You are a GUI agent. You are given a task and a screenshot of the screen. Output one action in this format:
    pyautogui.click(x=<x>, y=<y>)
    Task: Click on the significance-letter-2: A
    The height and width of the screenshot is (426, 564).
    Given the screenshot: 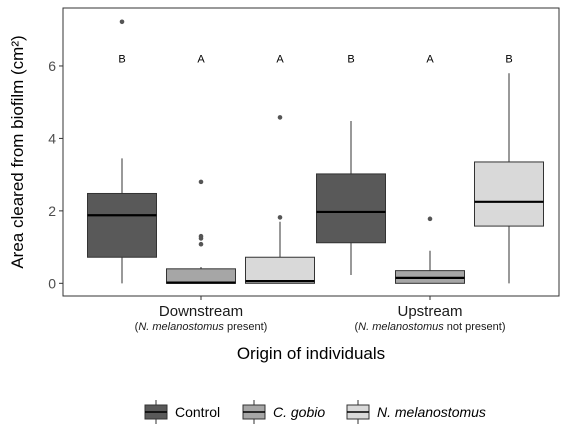 What is the action you would take?
    pyautogui.click(x=280, y=60)
    